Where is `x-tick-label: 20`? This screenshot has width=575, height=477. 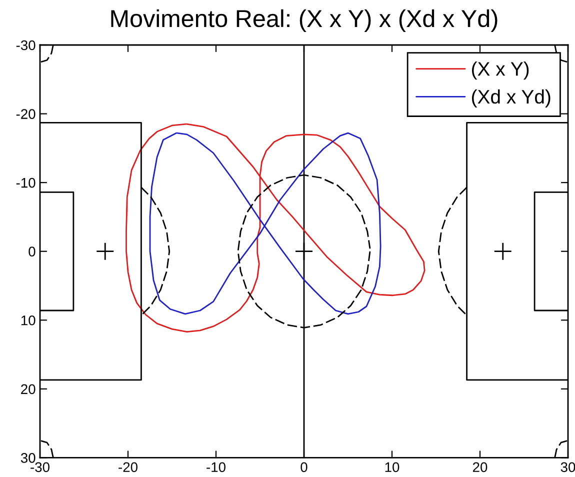
x-tick-label: 20 is located at coordinates (480, 467).